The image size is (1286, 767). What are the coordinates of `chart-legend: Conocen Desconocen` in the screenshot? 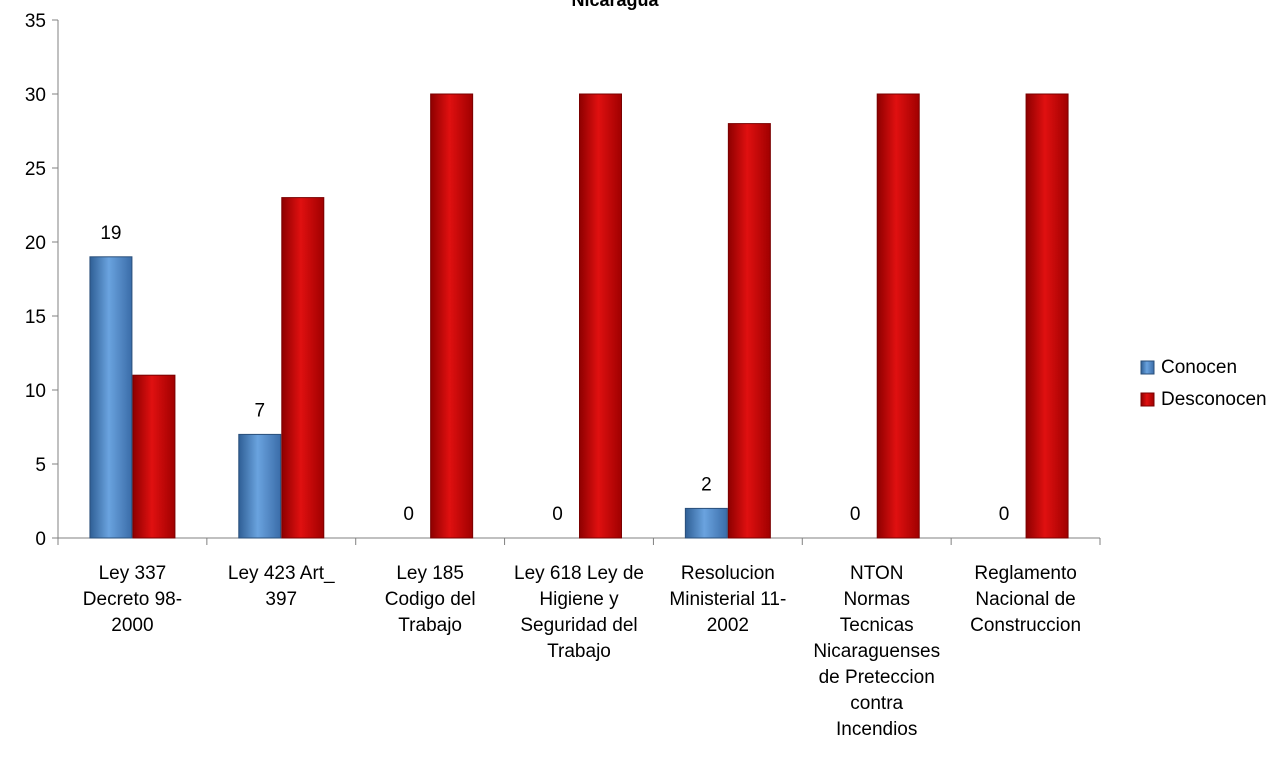 It's located at (1203, 383).